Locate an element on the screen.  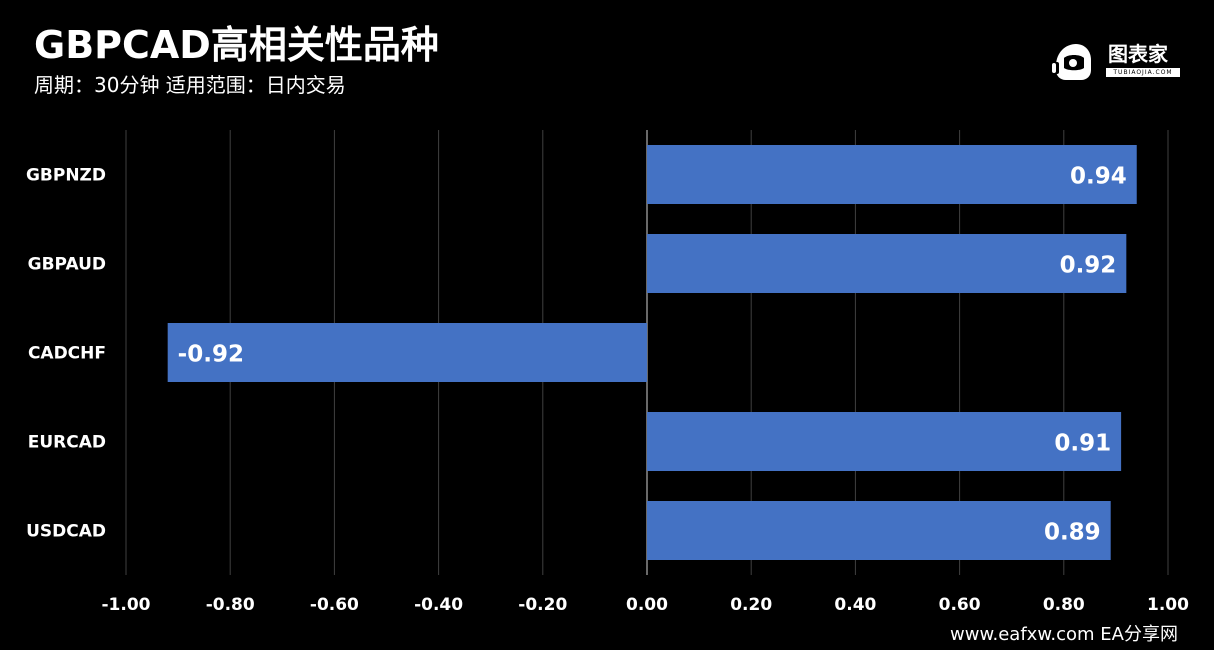
watermark-text: www.eafxw.com EA分享网 is located at coordinates (1064, 634).